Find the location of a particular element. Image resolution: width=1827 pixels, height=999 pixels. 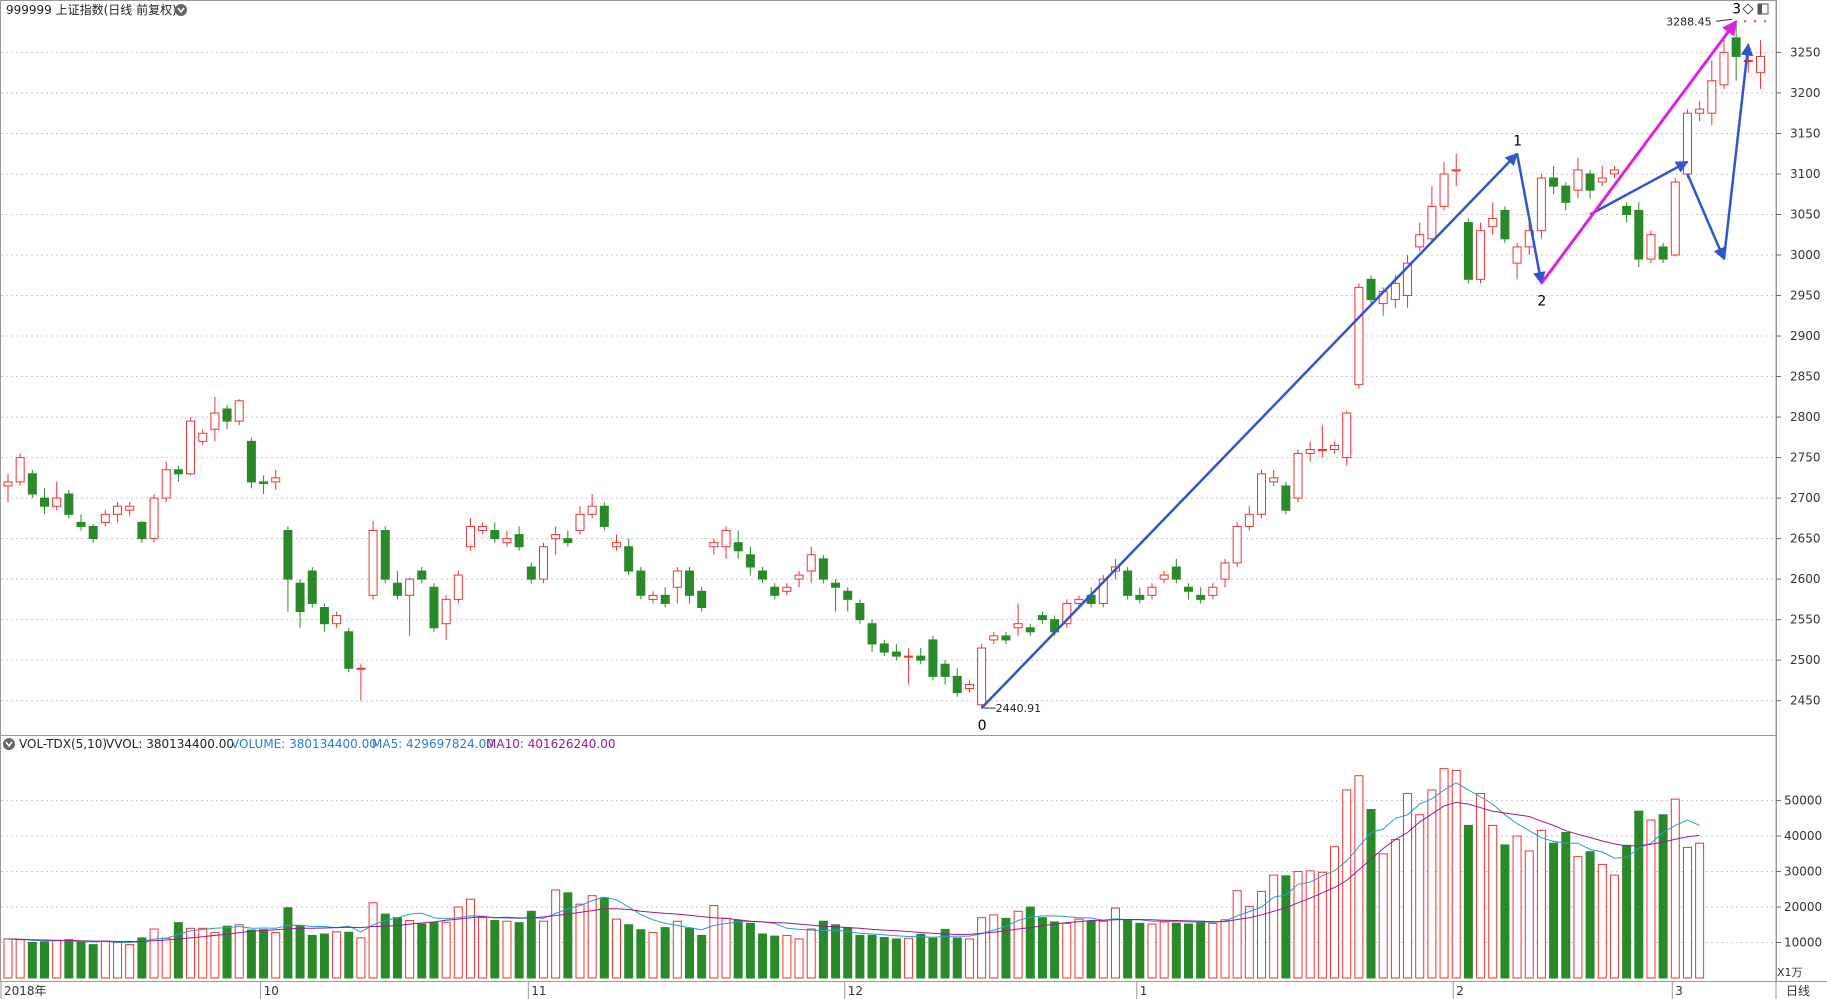

date-tick-label: 11 is located at coordinates (538, 991).